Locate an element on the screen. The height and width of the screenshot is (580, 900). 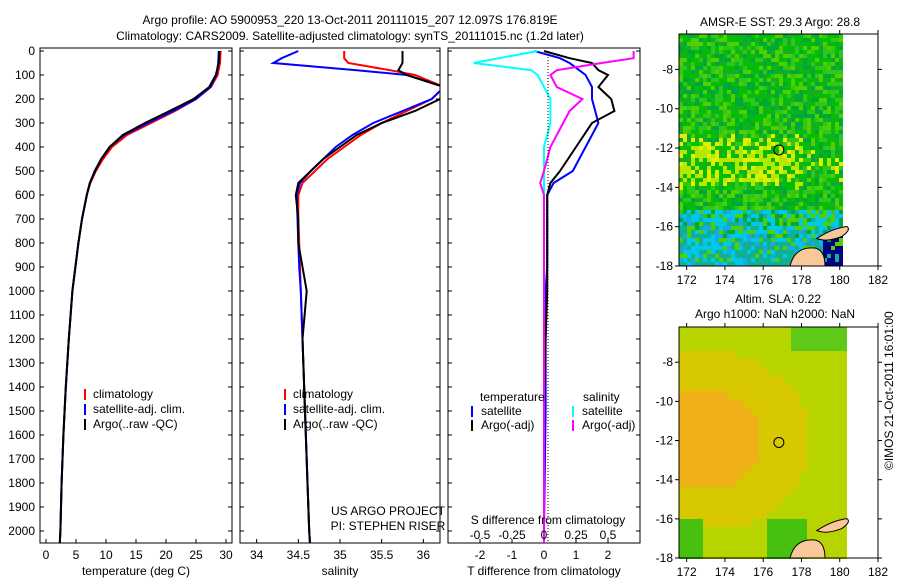
series-line-argo-raw-qc- is located at coordinates (367, 297).